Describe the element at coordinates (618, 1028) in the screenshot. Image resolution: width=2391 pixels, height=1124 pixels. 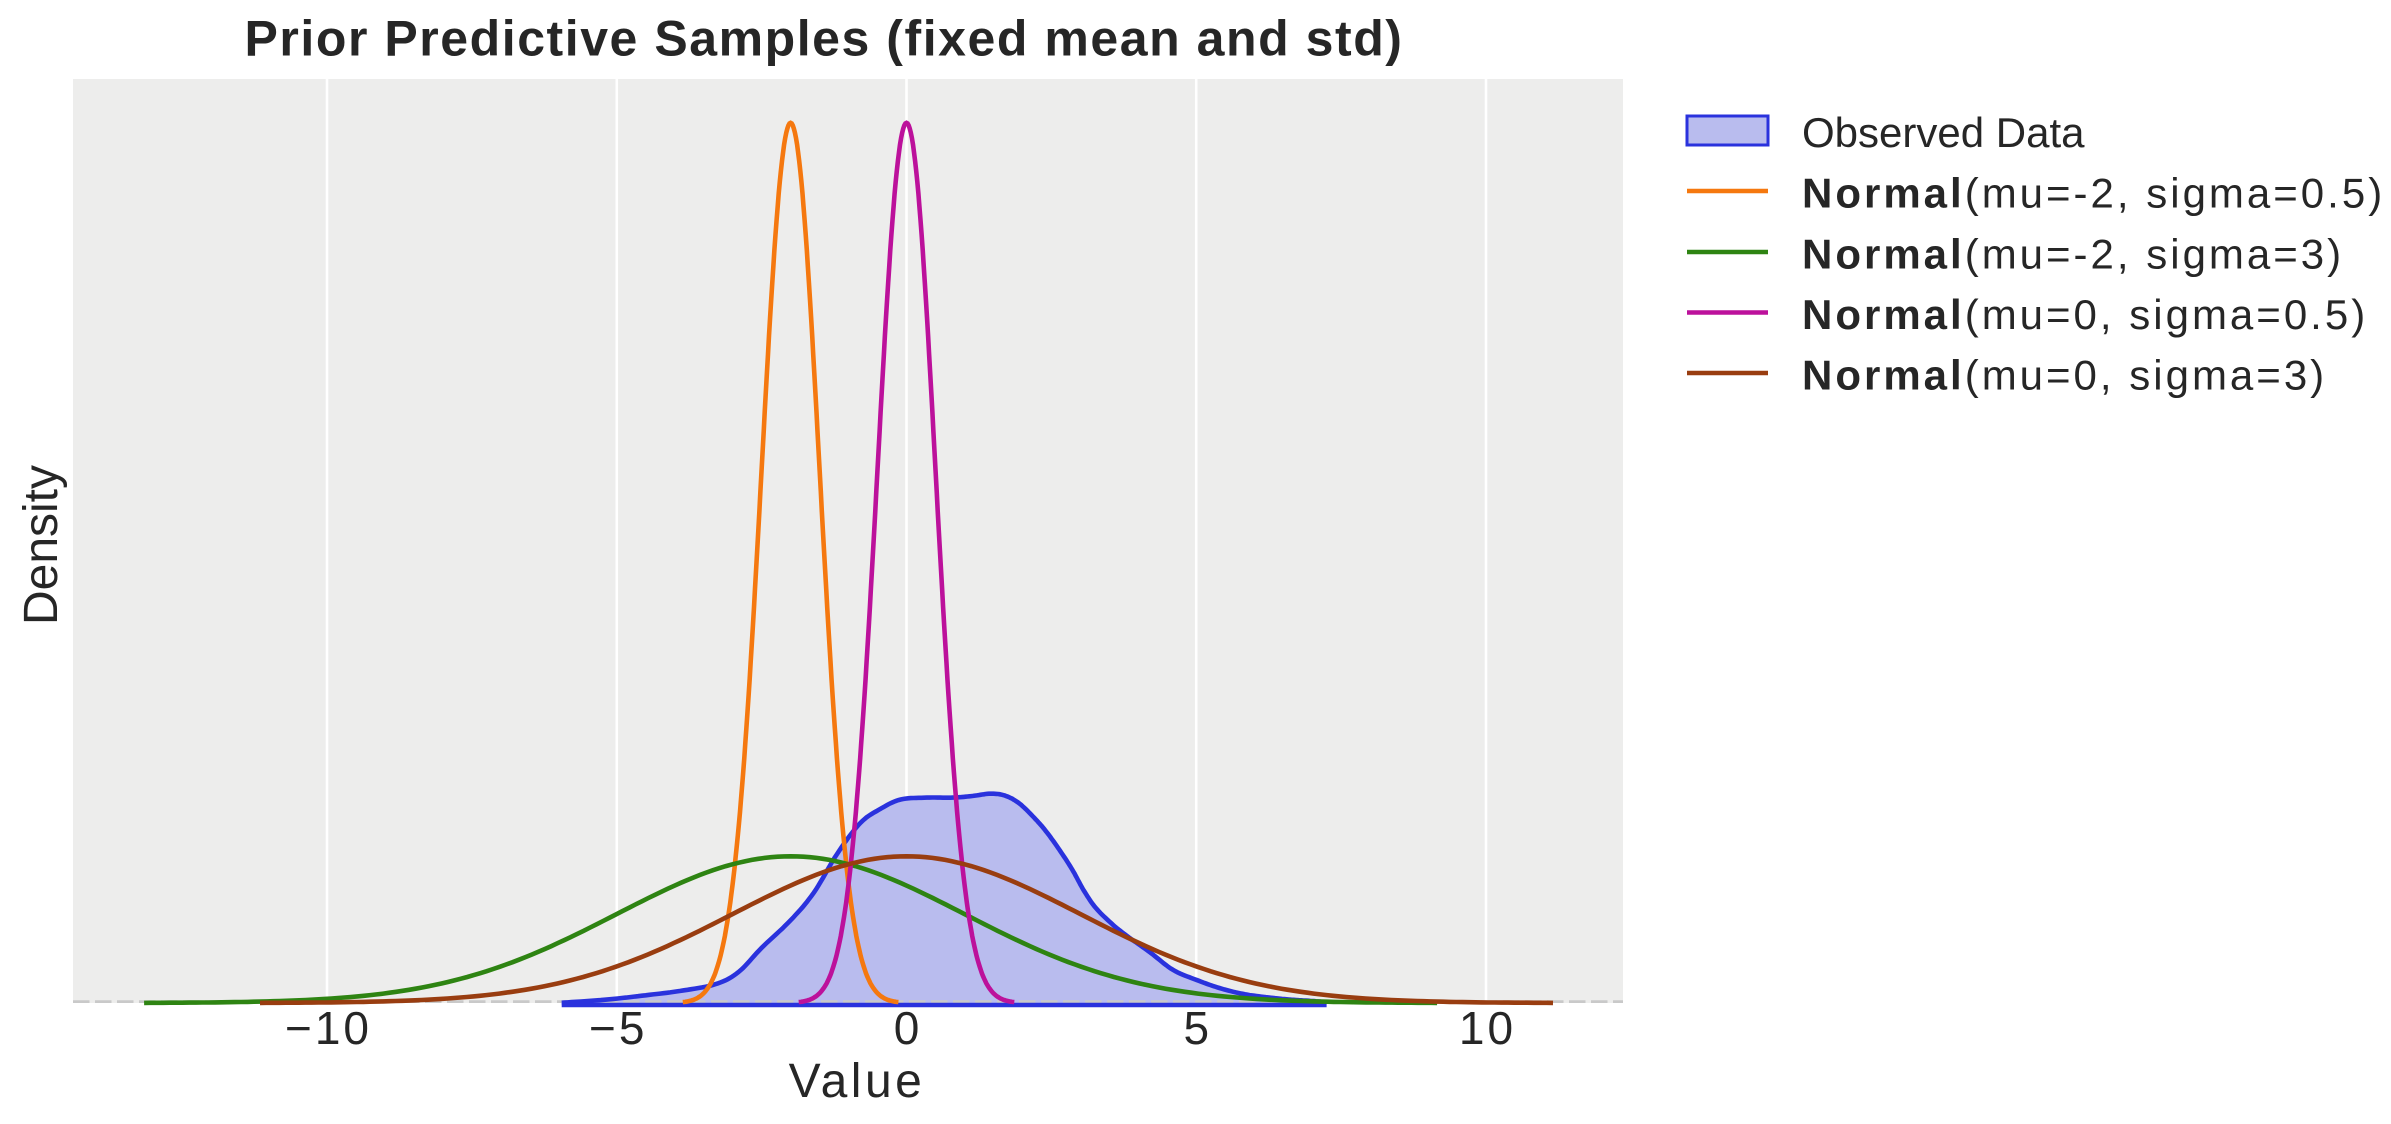
I see `svg-text: −5` at that location.